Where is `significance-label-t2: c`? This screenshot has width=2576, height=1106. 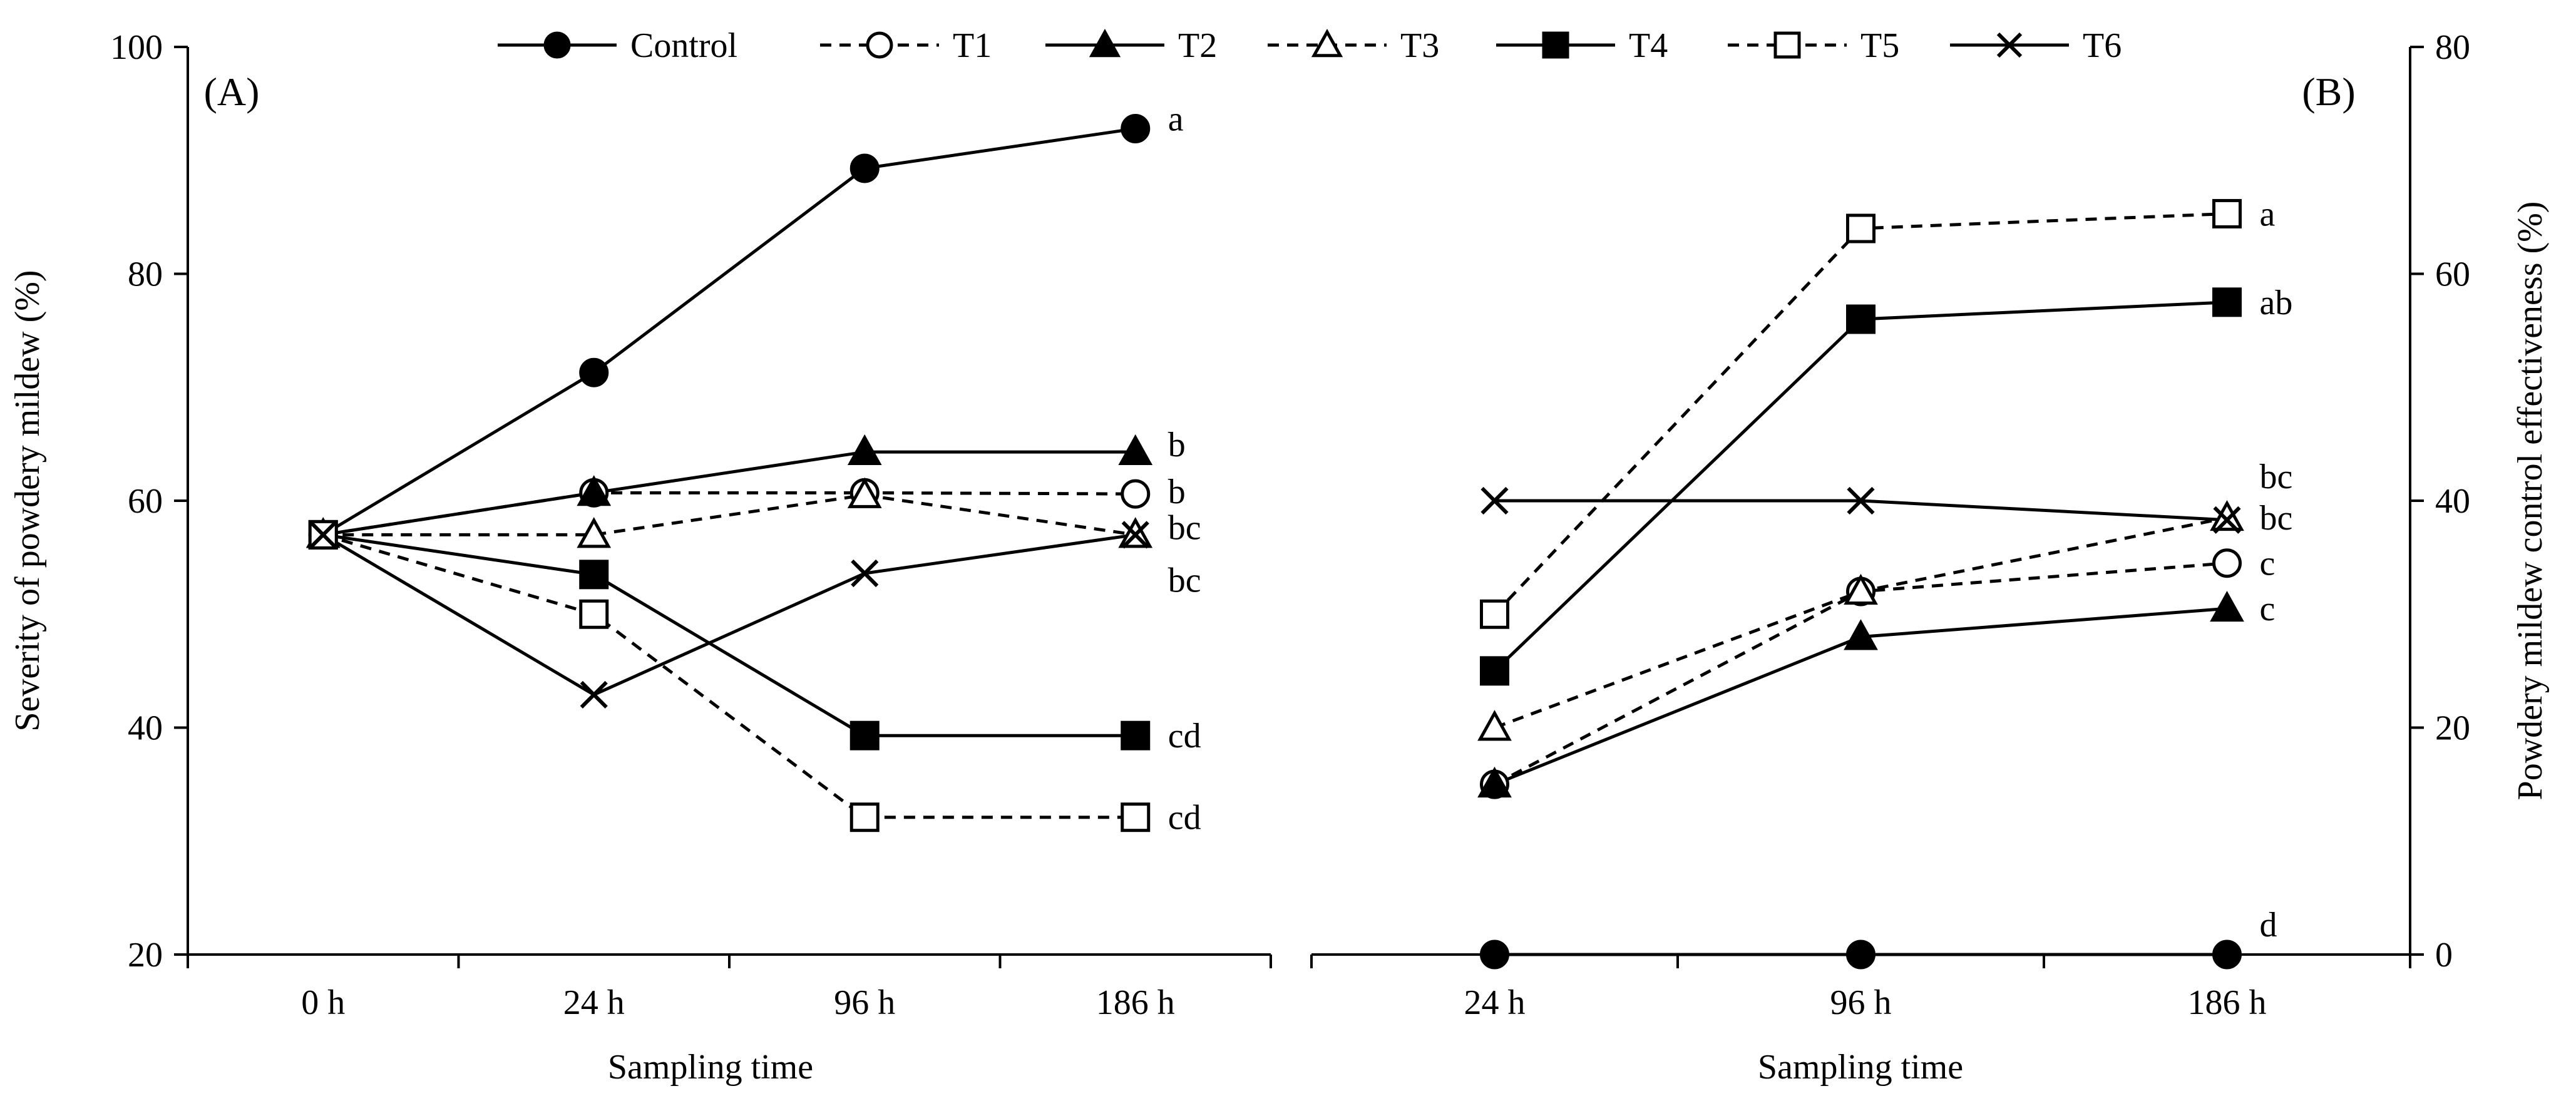 significance-label-t2: c is located at coordinates (2268, 609).